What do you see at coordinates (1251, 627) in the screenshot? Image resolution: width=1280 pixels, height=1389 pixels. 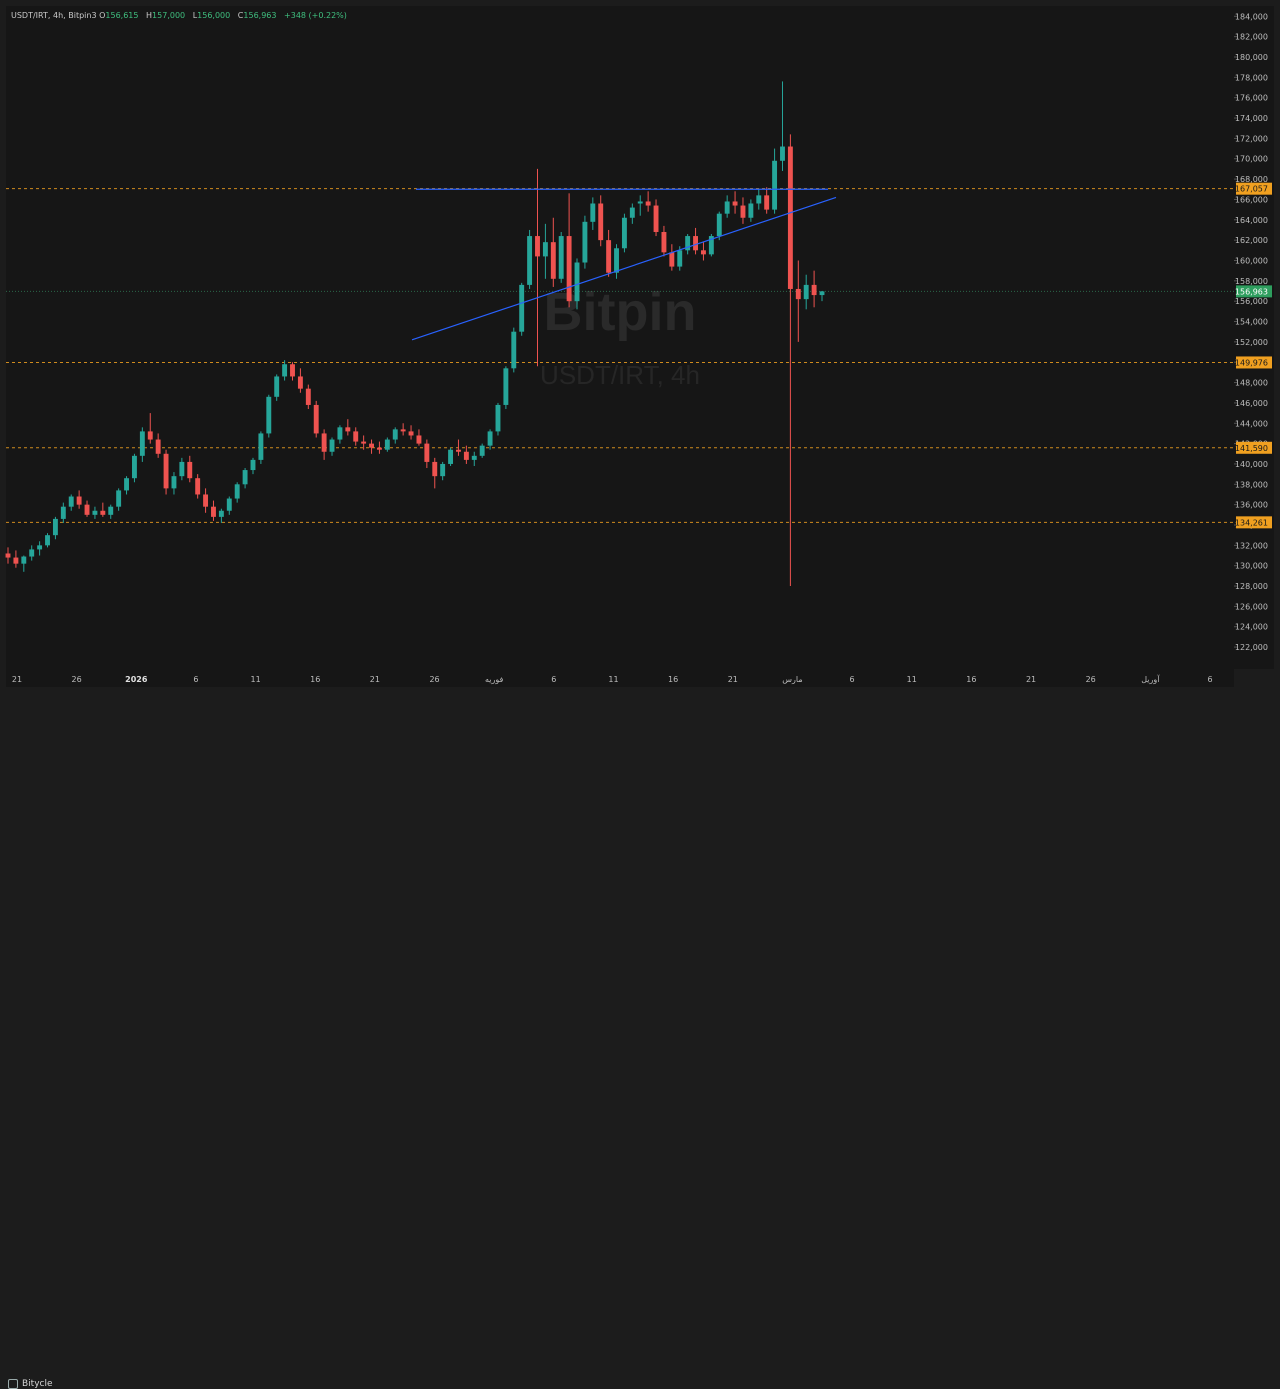 I see `y-tick-label: 124,000` at bounding box center [1251, 627].